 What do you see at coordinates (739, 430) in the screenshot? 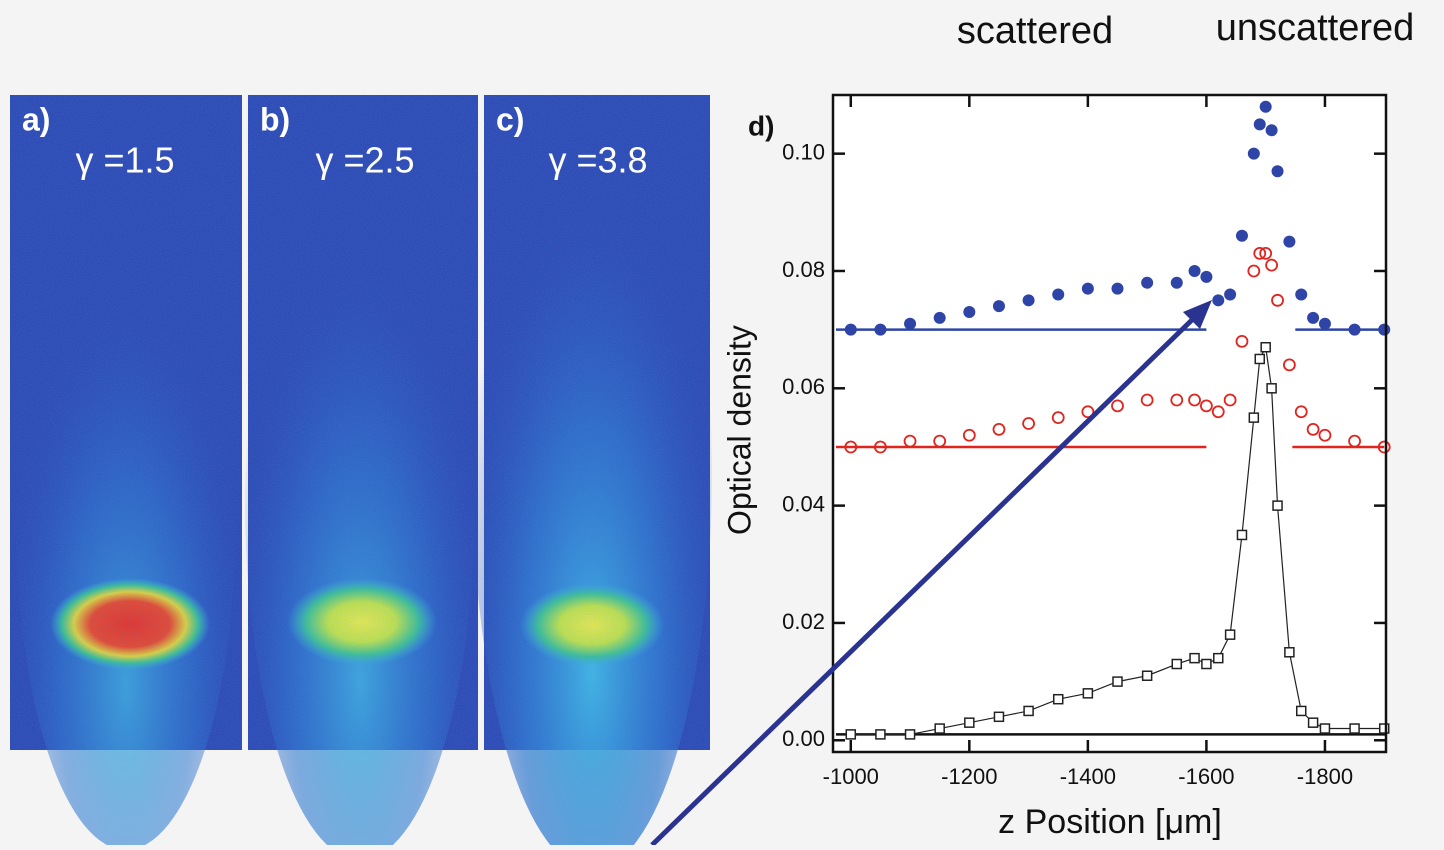
I see `y-axis-label: Optical density` at bounding box center [739, 430].